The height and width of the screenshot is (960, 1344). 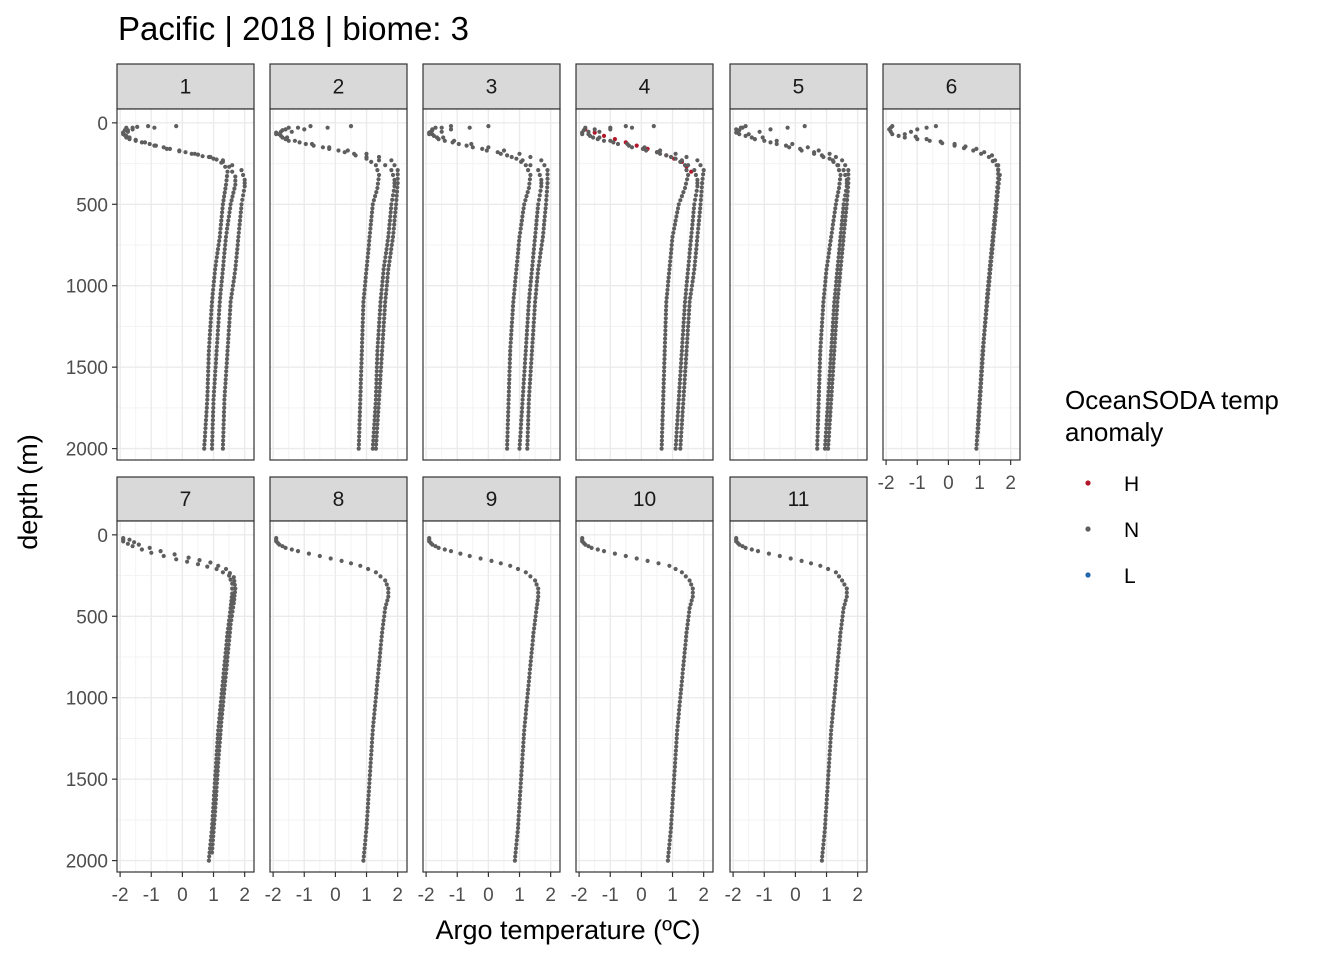 What do you see at coordinates (244, 895) in the screenshot?
I see `x-tick-label: 2` at bounding box center [244, 895].